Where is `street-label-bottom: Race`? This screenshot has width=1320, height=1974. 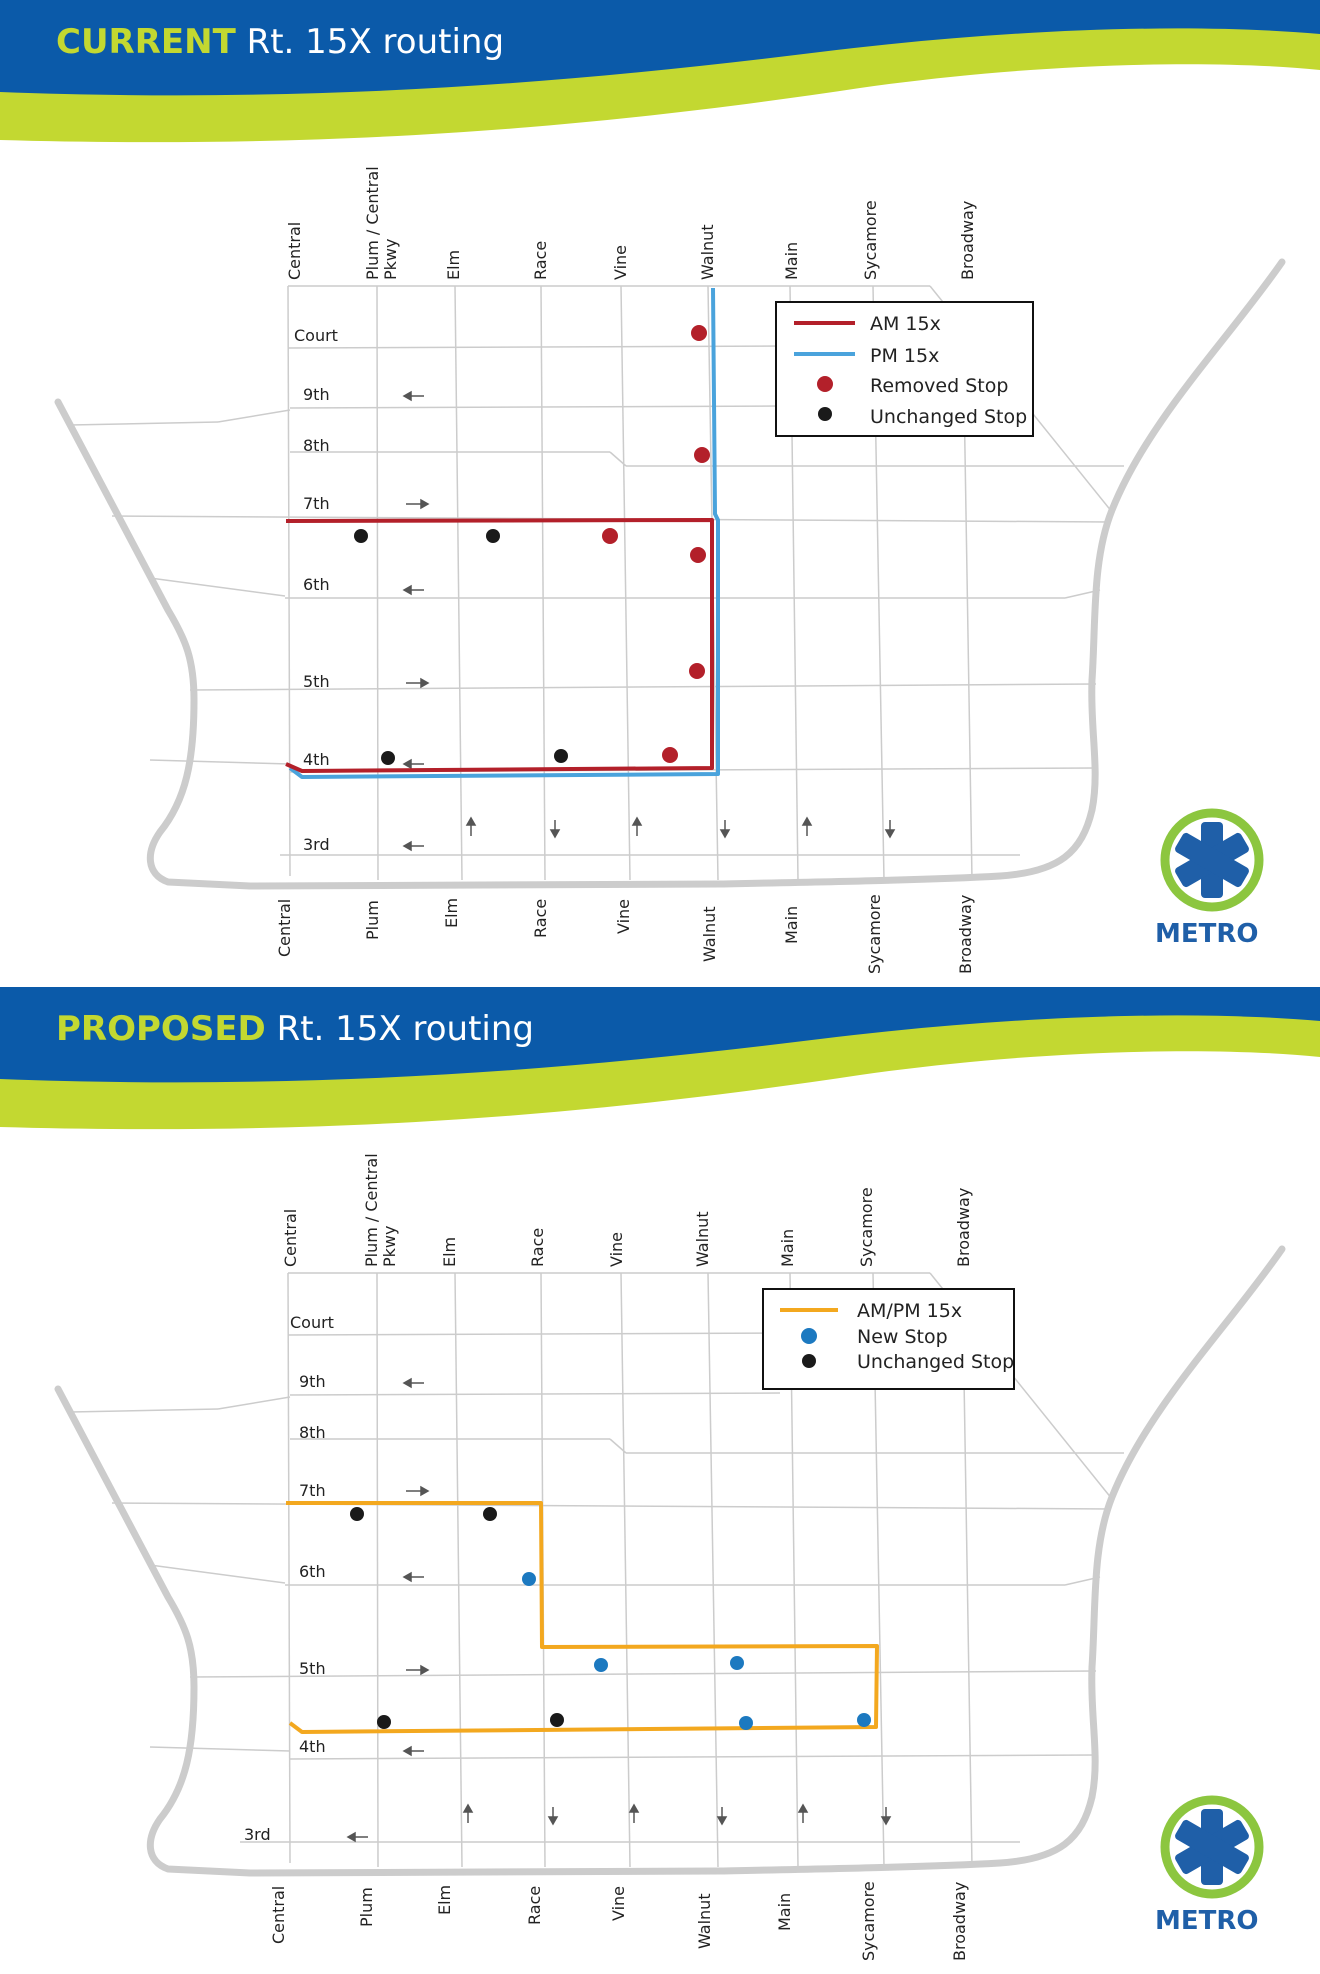
street-label-bottom: Race is located at coordinates (540, 918).